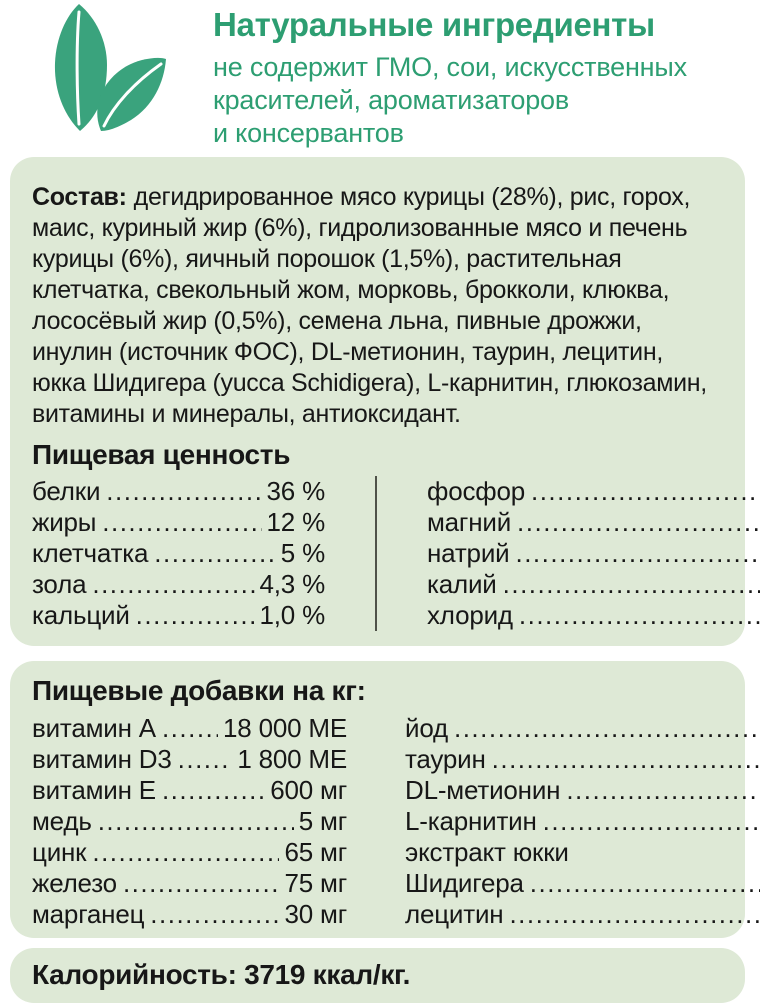 The image size is (760, 1003). I want to click on additive-row: таурин 2000 мг, so click(582, 759).